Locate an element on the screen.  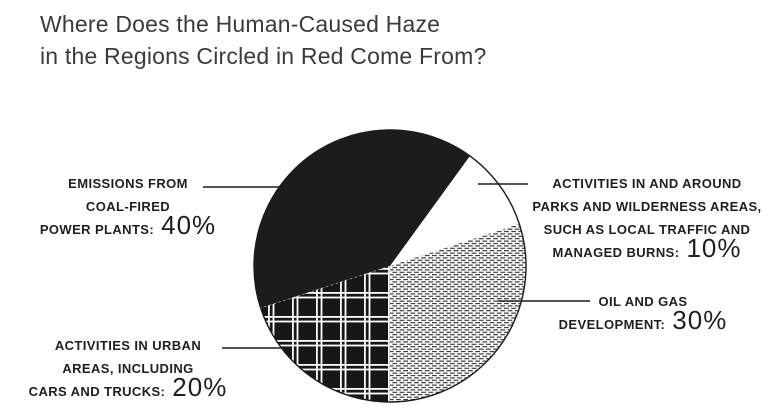
callout-oil-line1: OIL AND GAS is located at coordinates (643, 301).